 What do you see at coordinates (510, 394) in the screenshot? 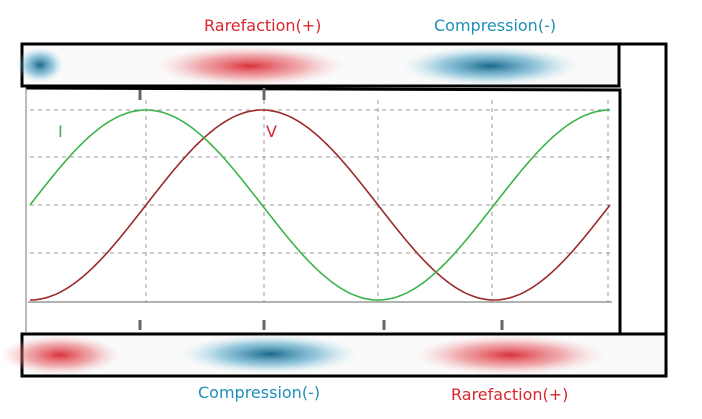
I see `bottom-rarefaction-label: Rarefaction(+)` at bounding box center [510, 394].